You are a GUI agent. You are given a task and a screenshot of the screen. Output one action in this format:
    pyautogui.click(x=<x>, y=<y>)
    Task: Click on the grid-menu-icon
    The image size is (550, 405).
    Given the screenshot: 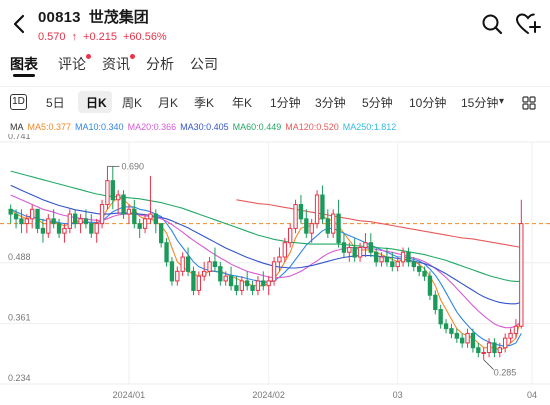 What is the action you would take?
    pyautogui.click(x=529, y=103)
    